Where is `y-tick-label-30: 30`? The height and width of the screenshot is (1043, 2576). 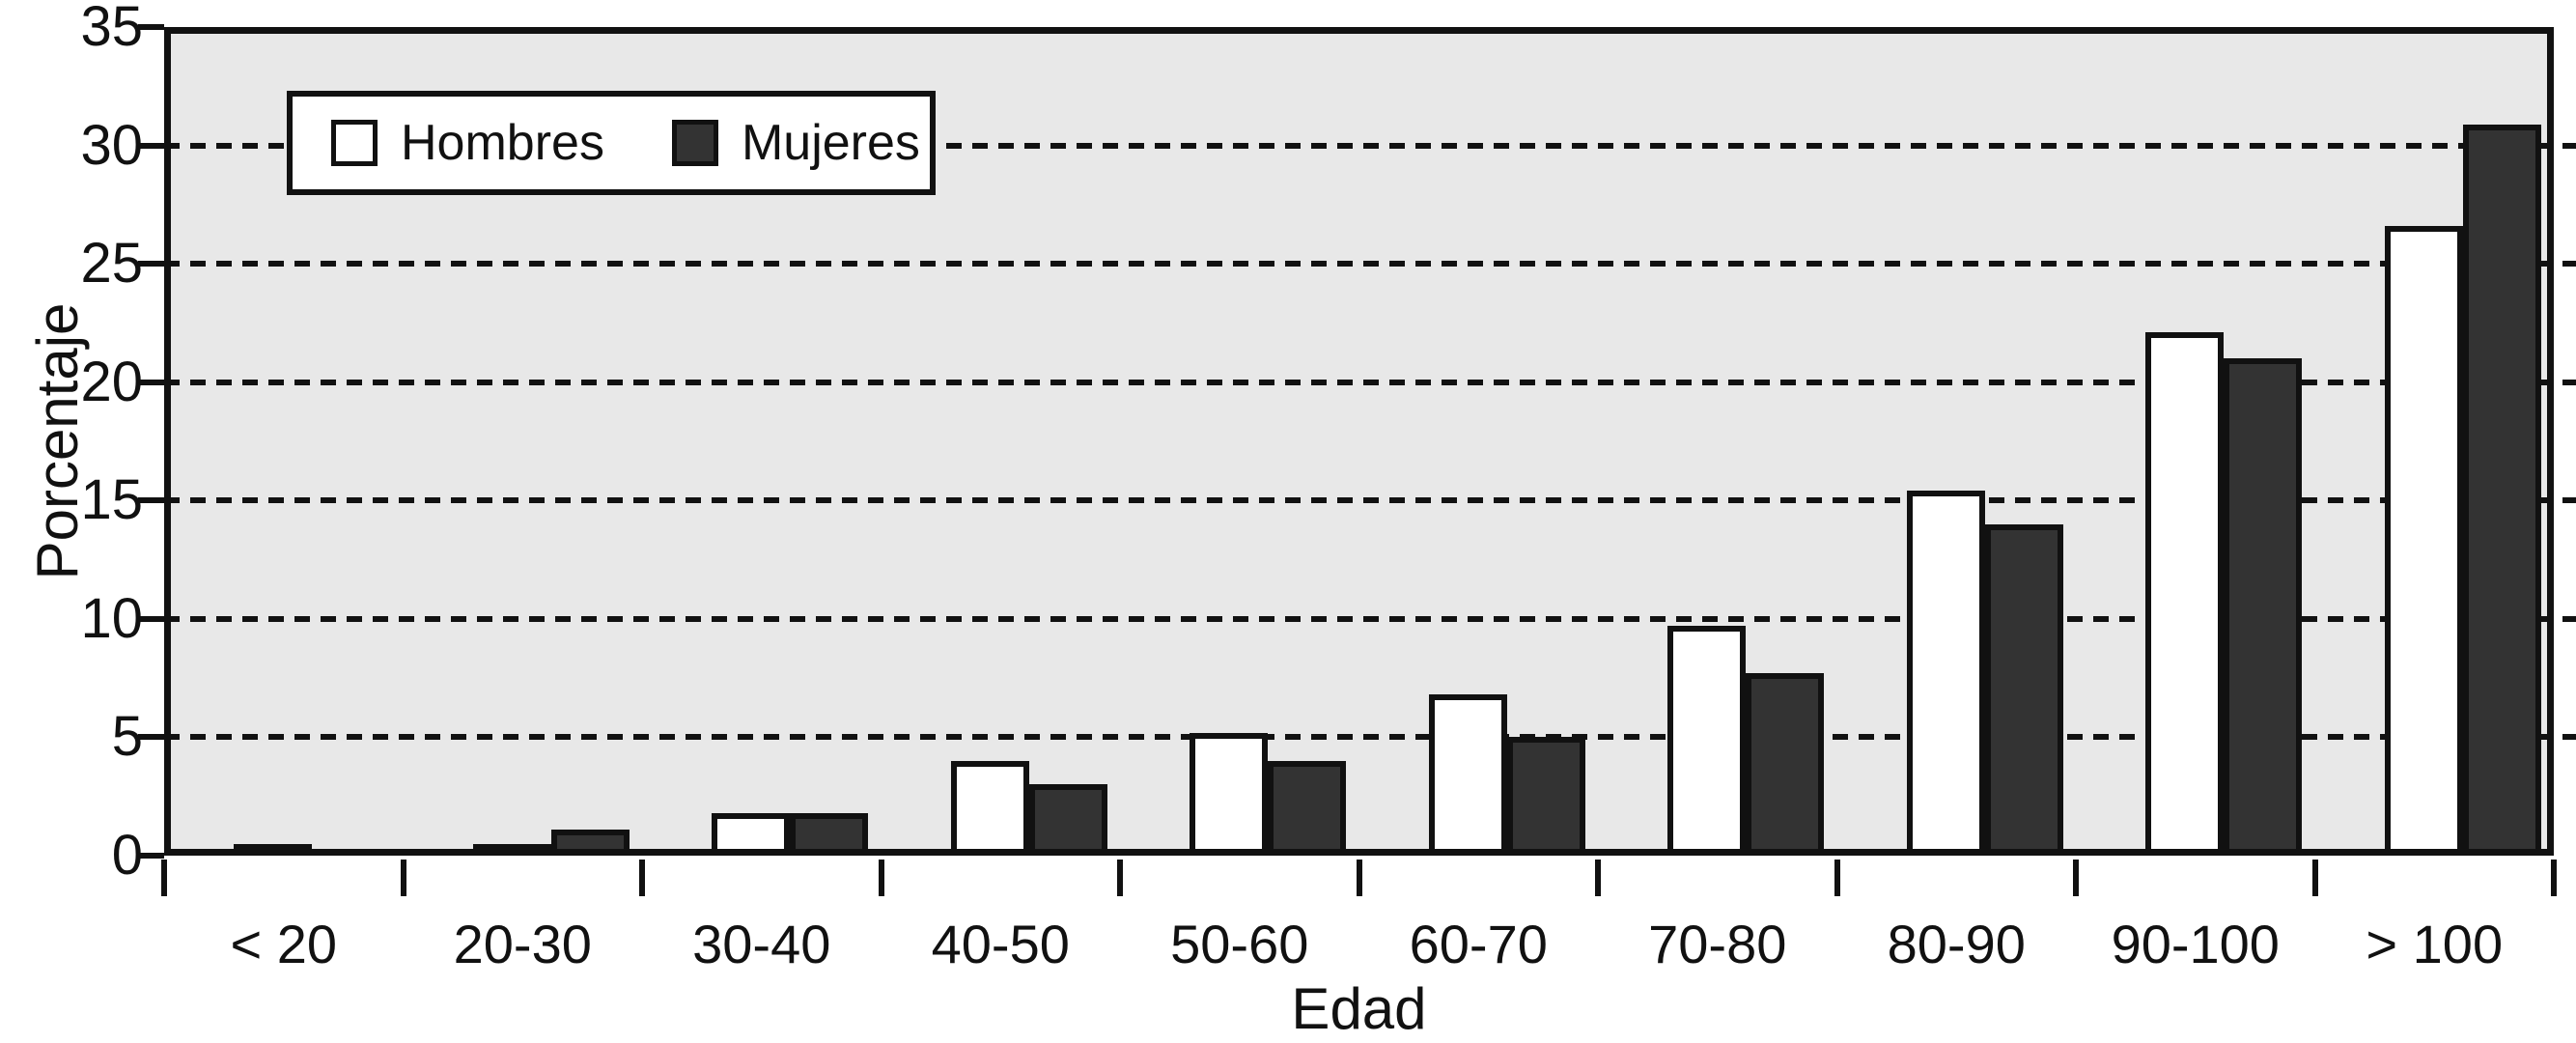 y-tick-label-30: 30 is located at coordinates (112, 145).